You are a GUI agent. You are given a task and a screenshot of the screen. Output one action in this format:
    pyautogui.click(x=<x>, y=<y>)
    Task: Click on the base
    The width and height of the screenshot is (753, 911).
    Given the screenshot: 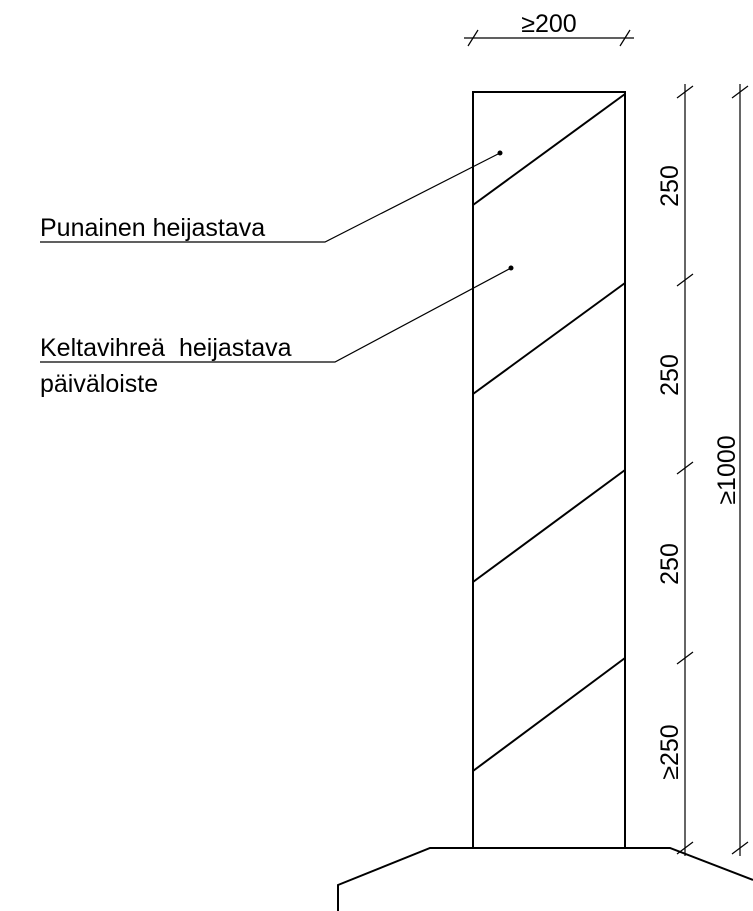 What is the action you would take?
    pyautogui.click(x=545, y=879)
    